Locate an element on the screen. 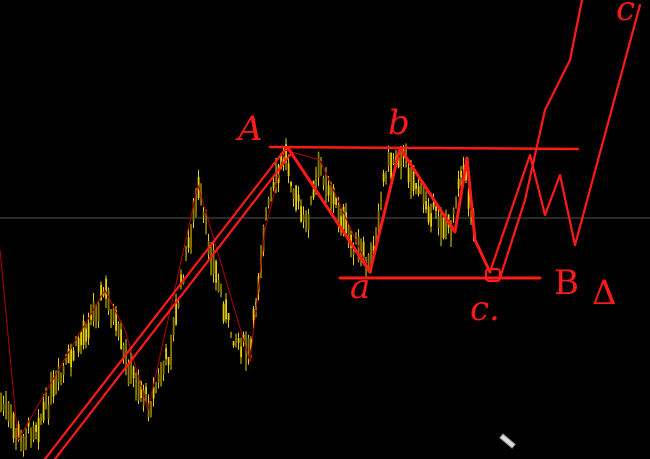  label-a: a is located at coordinates (360, 287).